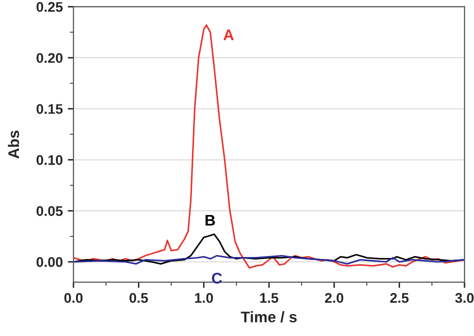 The height and width of the screenshot is (336, 474). What do you see at coordinates (49, 109) in the screenshot?
I see `y-tick-label: 0.15` at bounding box center [49, 109].